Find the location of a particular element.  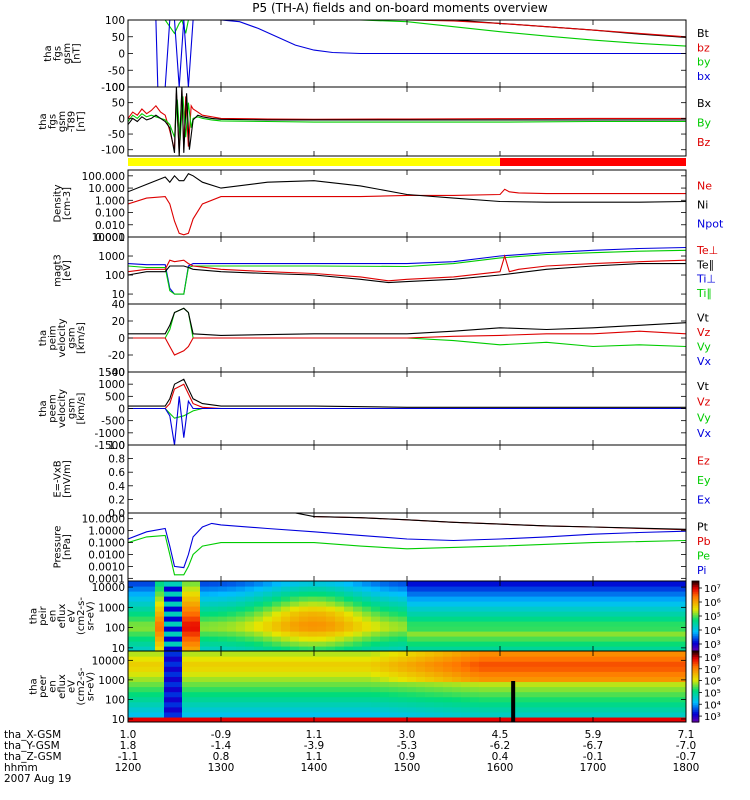

x-row-value: -3.9 is located at coordinates (314, 746).